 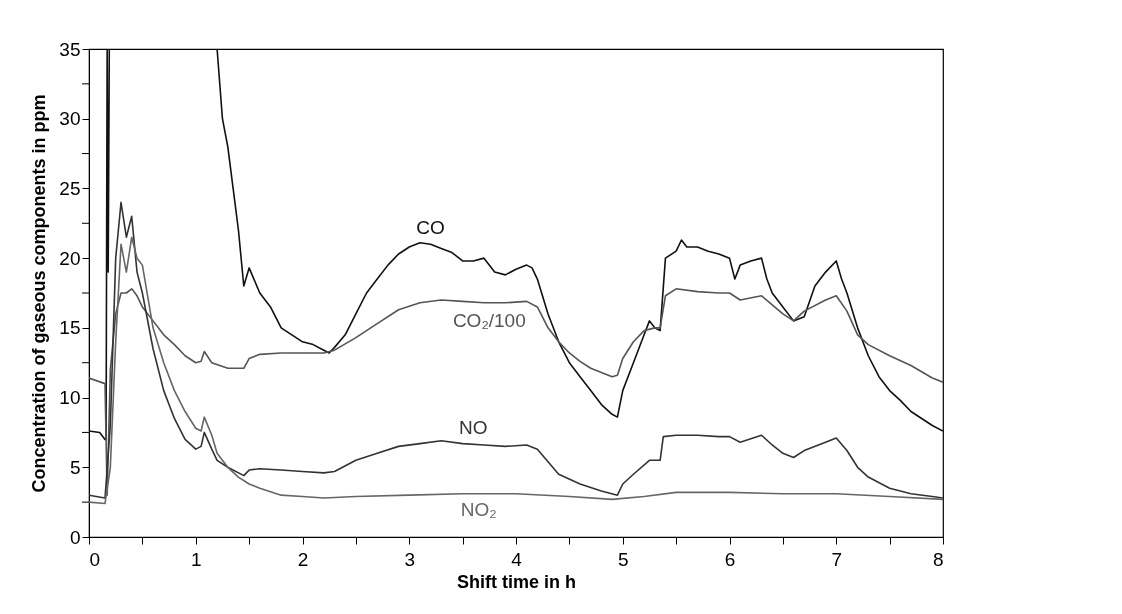 What do you see at coordinates (39, 293) in the screenshot?
I see `y-axis-title: Concentration of gaseous components in ppm` at bounding box center [39, 293].